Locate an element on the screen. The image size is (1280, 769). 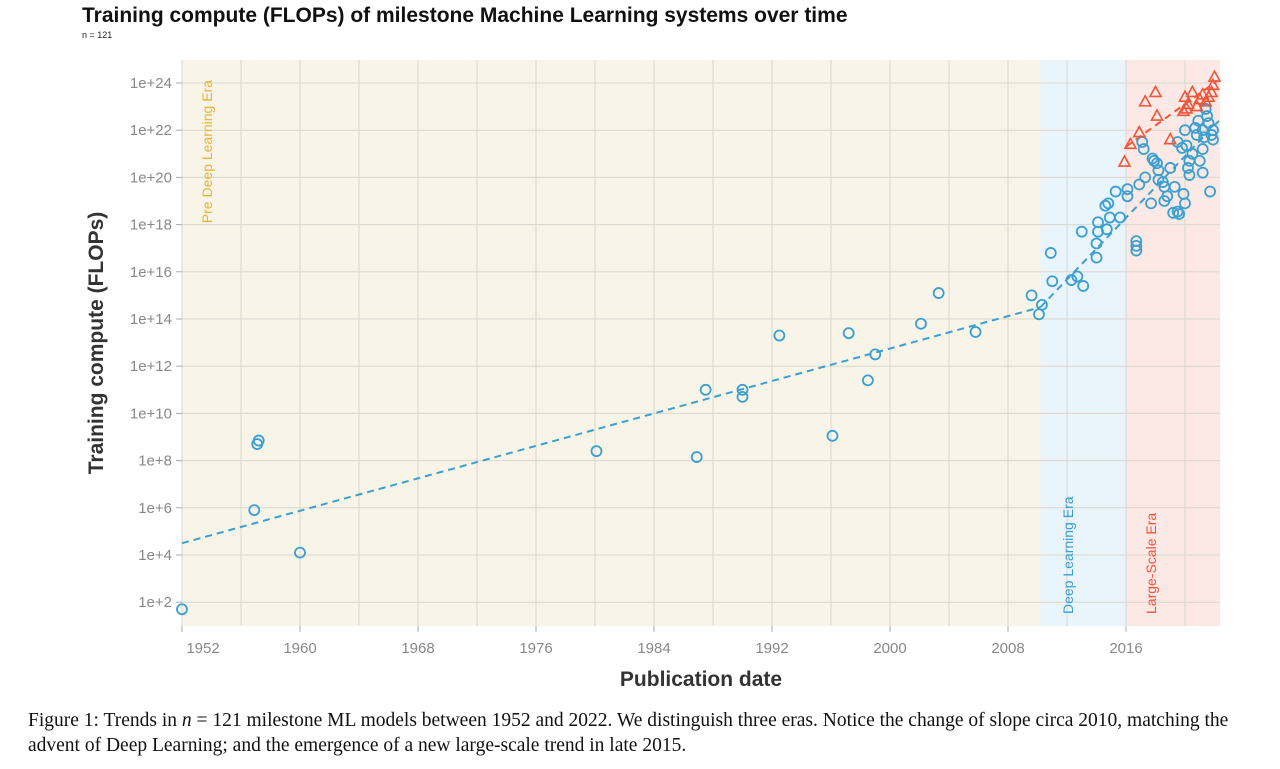
era-label: Deep Learning Era is located at coordinates (1068, 555).